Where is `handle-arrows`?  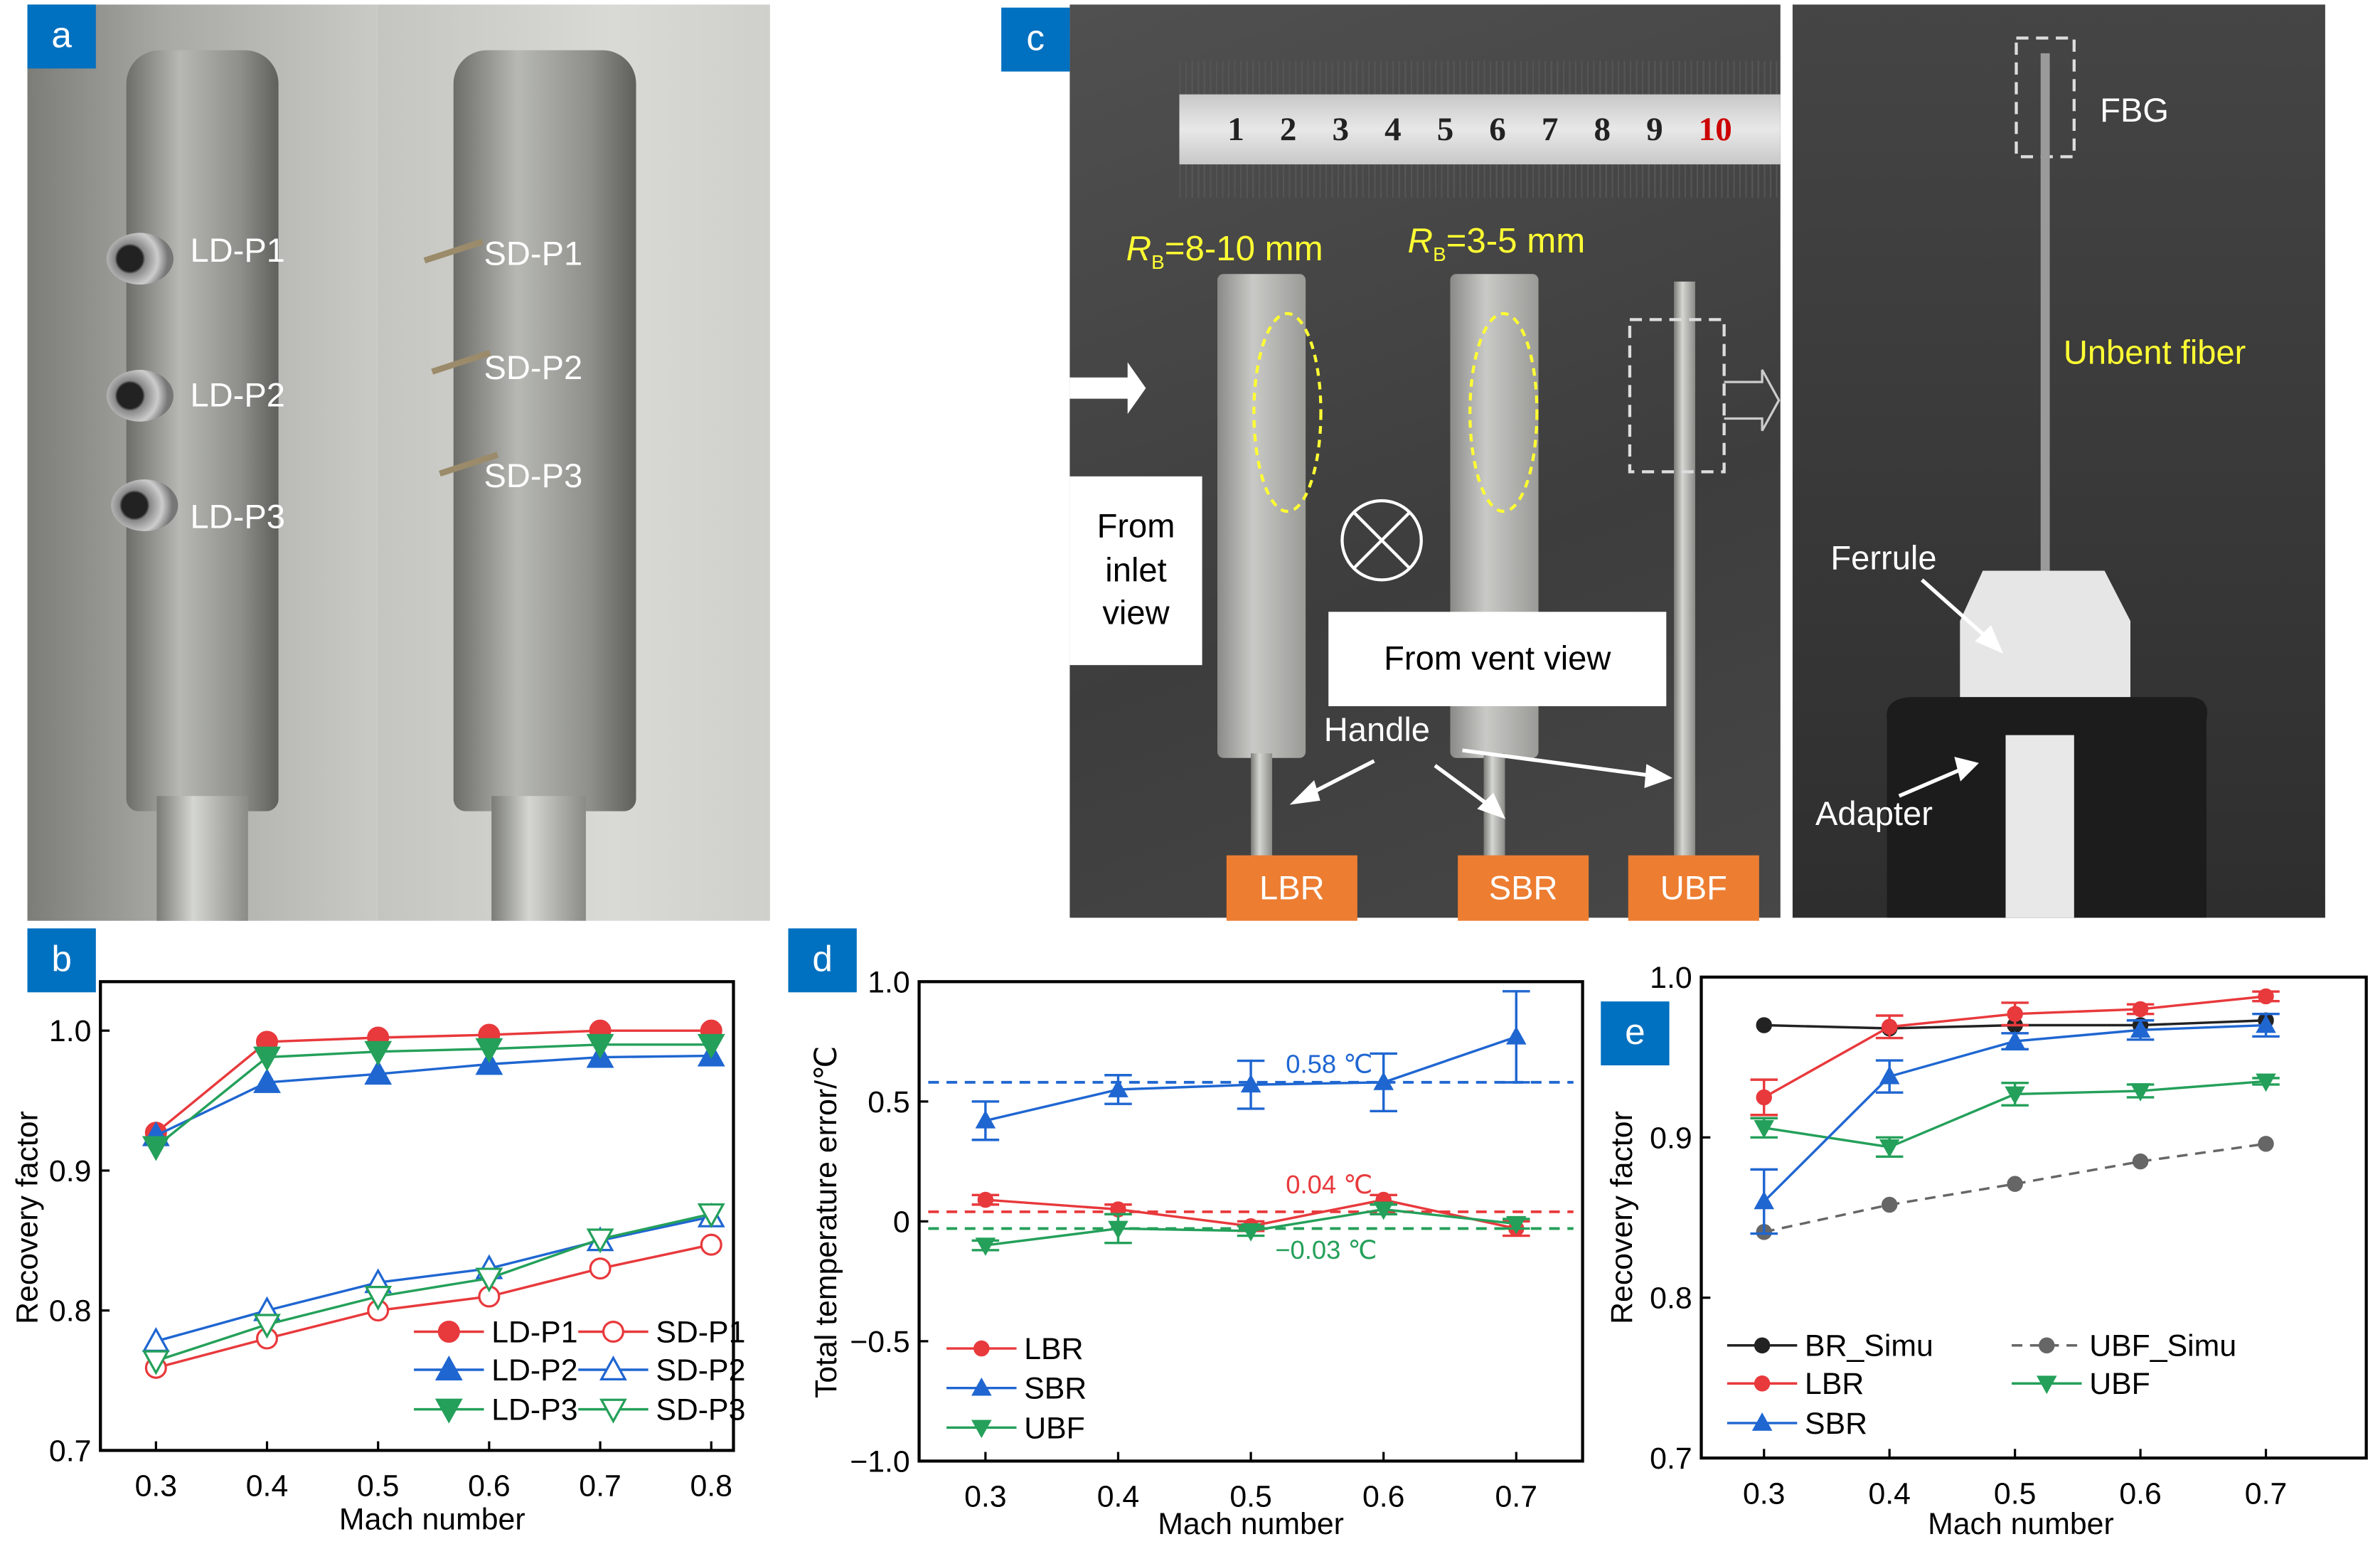 handle-arrows is located at coordinates (1481, 783).